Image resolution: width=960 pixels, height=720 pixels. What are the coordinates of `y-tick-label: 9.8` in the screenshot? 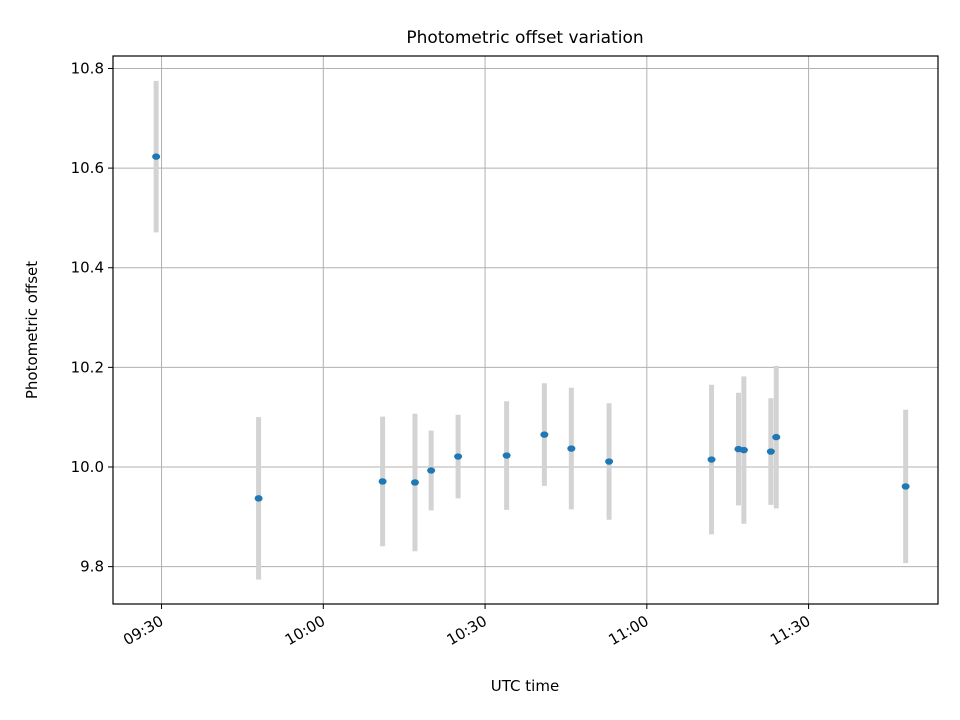 It's located at (92, 567).